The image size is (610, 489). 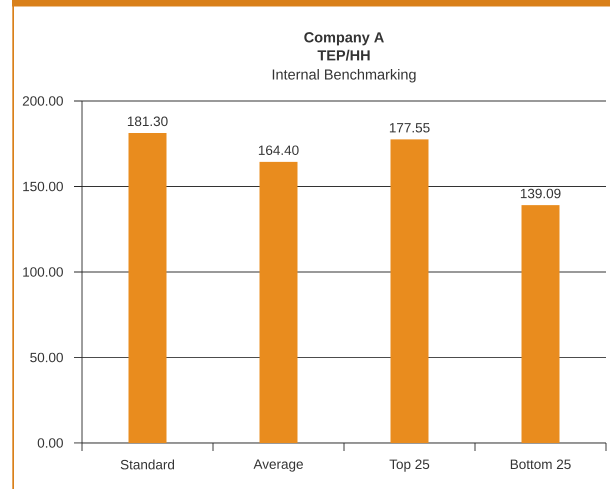 What do you see at coordinates (540, 465) in the screenshot?
I see `x-tick-label: Bottom 25` at bounding box center [540, 465].